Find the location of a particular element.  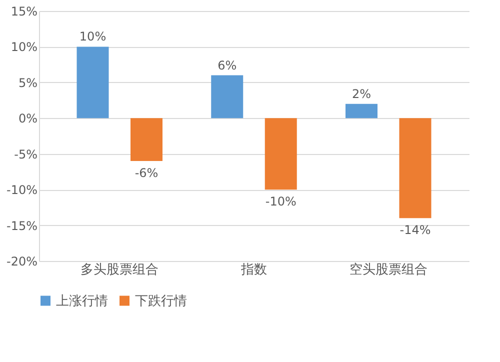

y-tick-label: 0% is located at coordinates (28, 119).